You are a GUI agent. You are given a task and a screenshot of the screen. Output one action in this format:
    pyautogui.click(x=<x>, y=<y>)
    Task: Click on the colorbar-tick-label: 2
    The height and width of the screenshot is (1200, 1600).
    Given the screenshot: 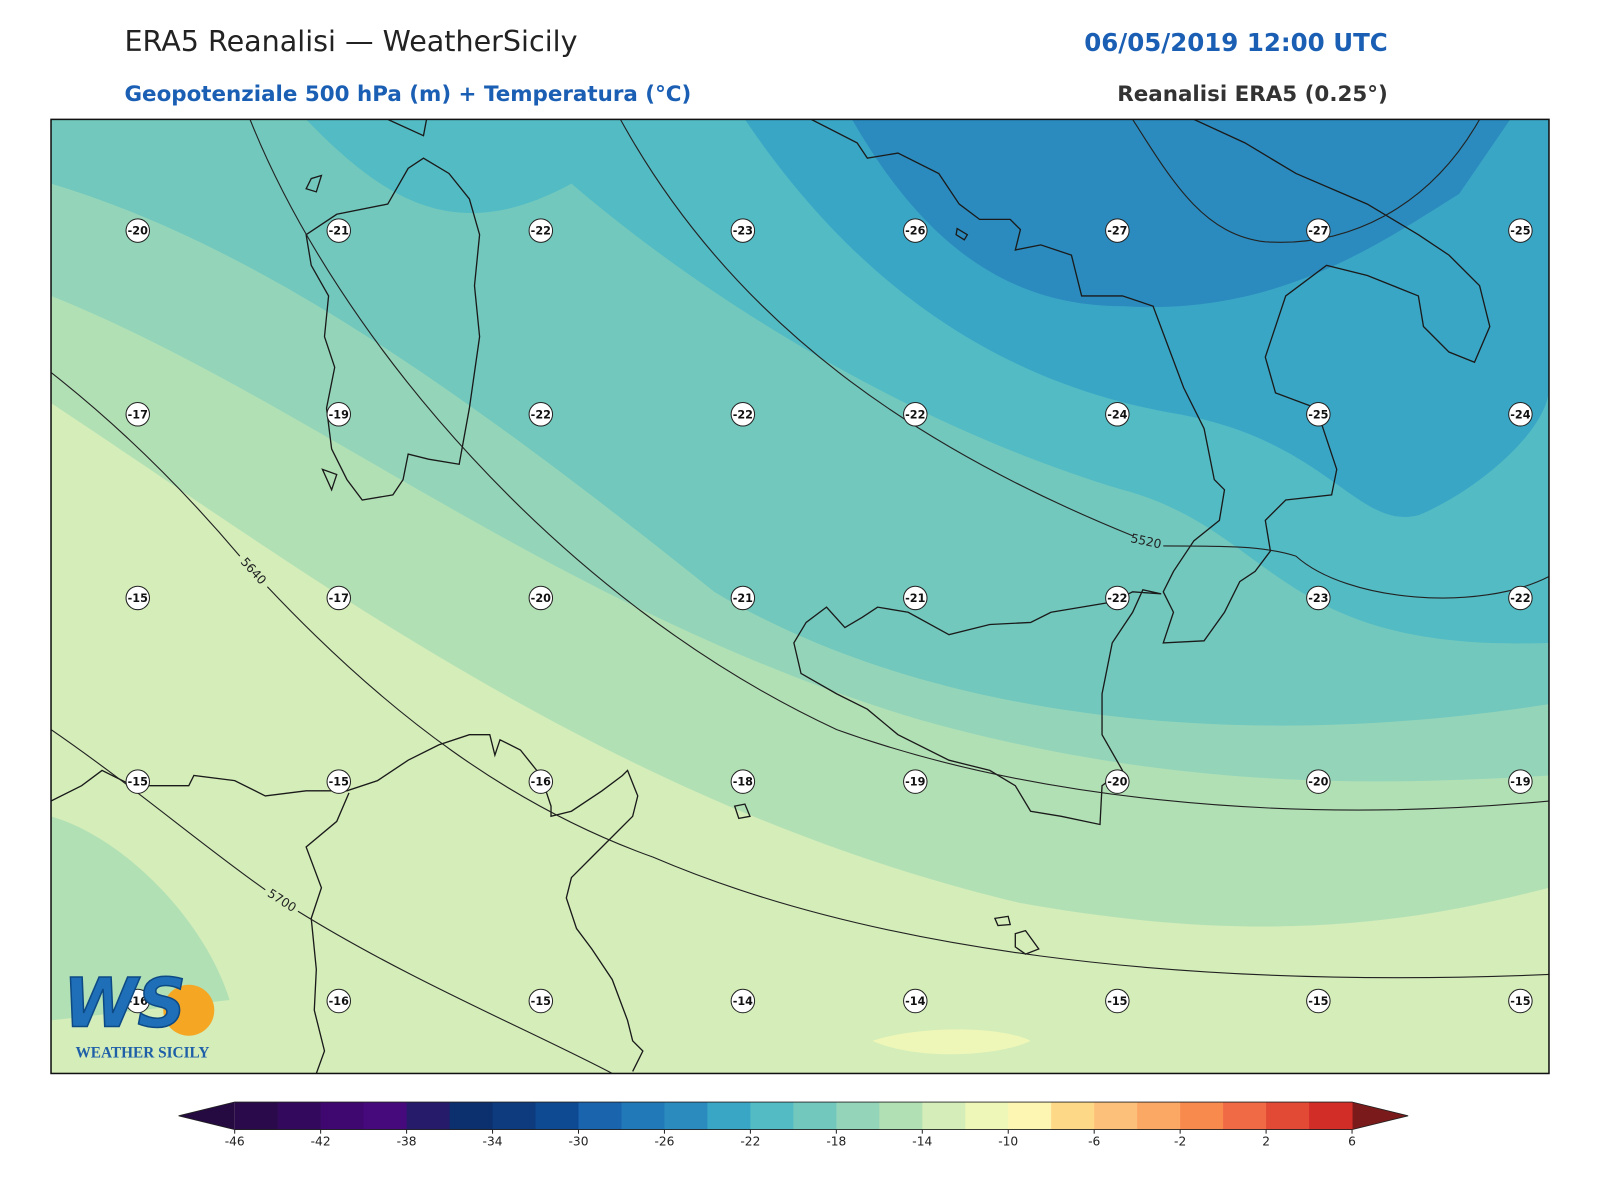 What is the action you would take?
    pyautogui.click(x=1266, y=1141)
    